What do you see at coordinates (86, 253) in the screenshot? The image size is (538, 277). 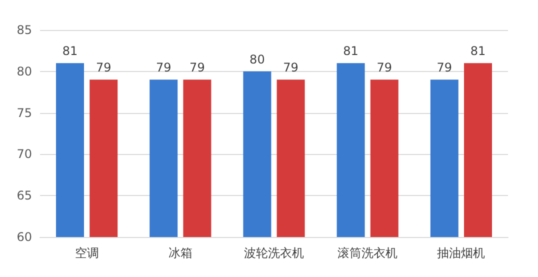 I see `x-tick-label: 空调` at bounding box center [86, 253].